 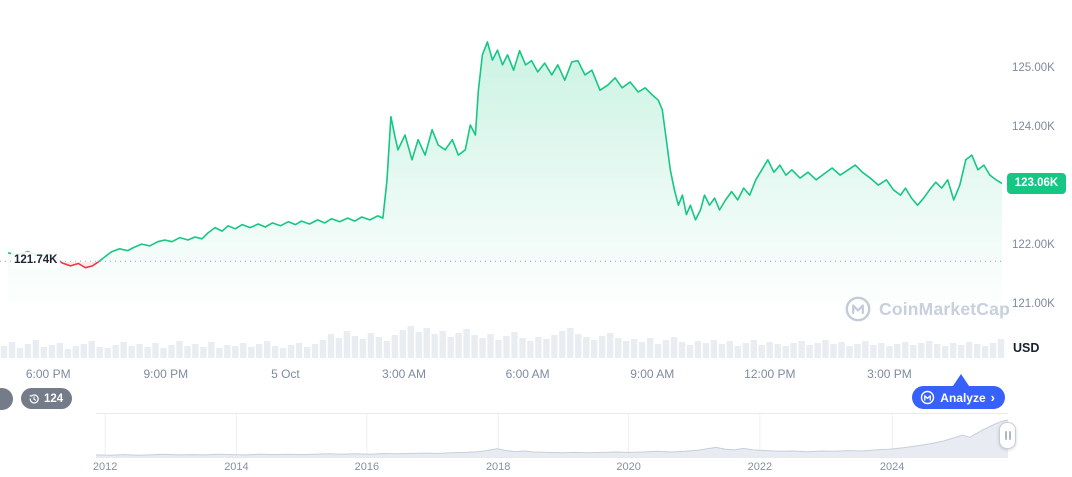 I want to click on analyze-button-label: Analyze, so click(x=963, y=397).